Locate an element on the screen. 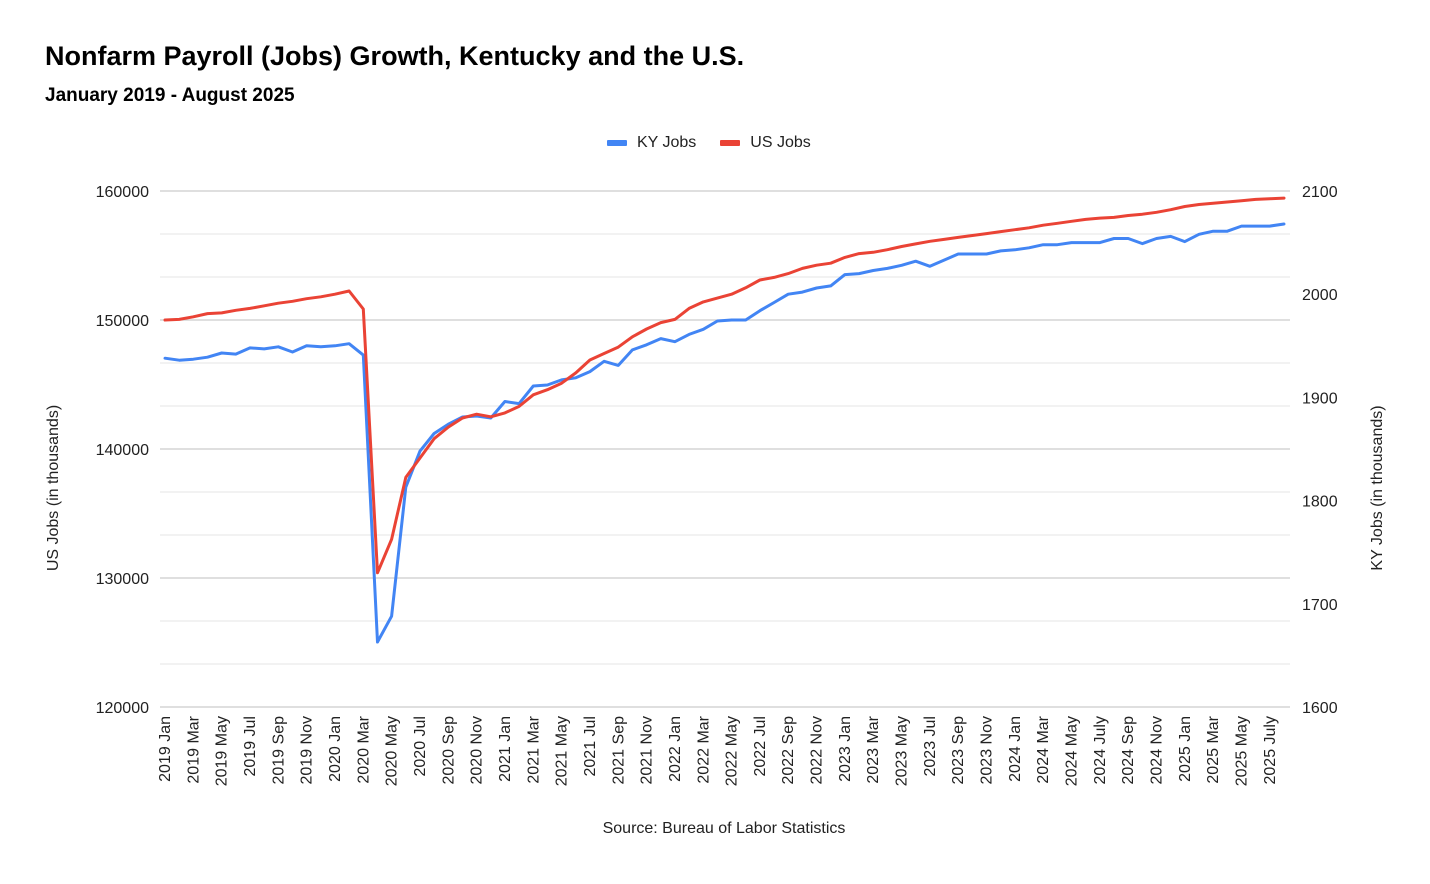  legend-item-us: US Jobs is located at coordinates (765, 143).